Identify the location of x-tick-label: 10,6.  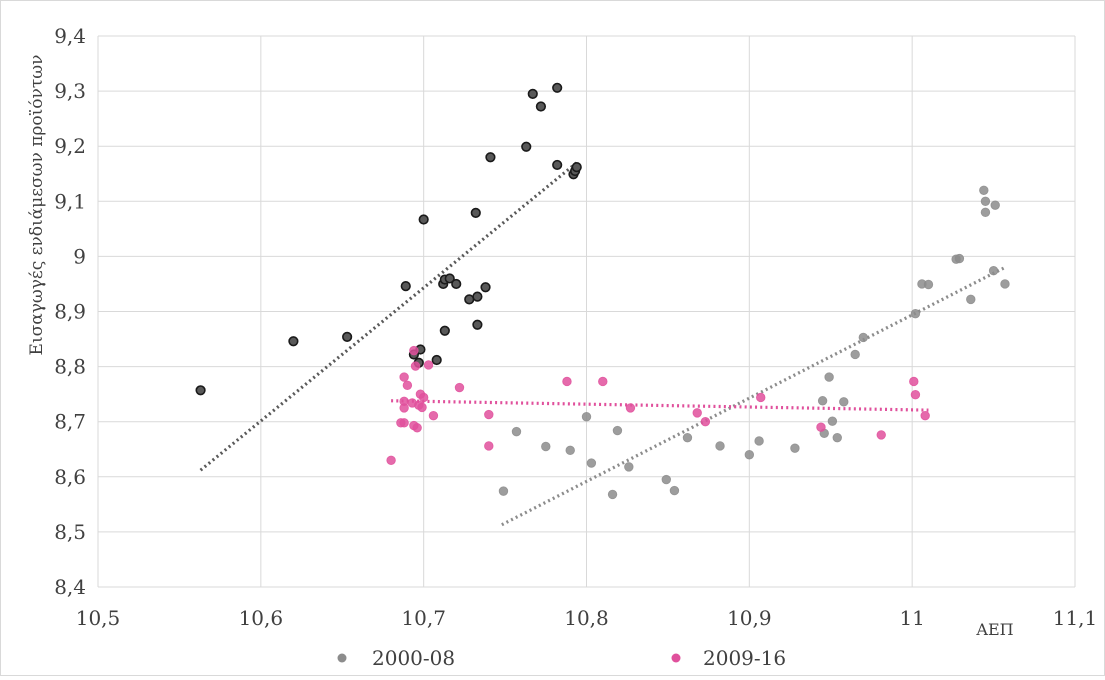
(261, 618).